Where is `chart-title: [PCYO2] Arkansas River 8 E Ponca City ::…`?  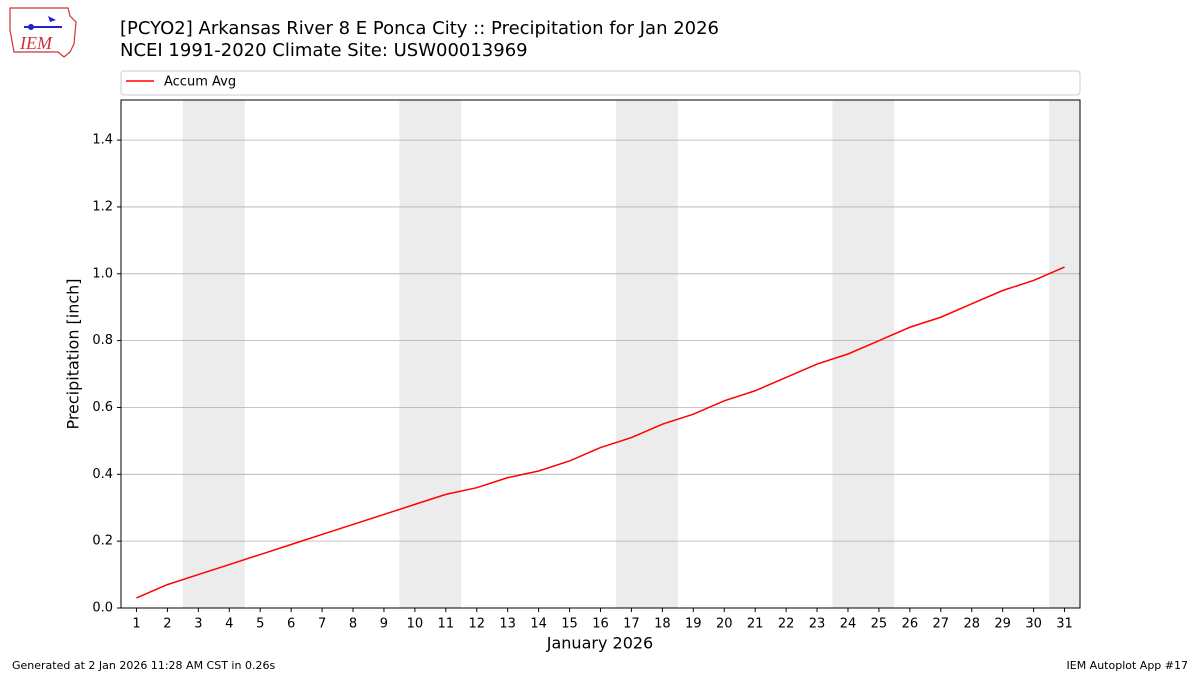
chart-title: [PCYO2] Arkansas River 8 E Ponca City ::… is located at coordinates (419, 28).